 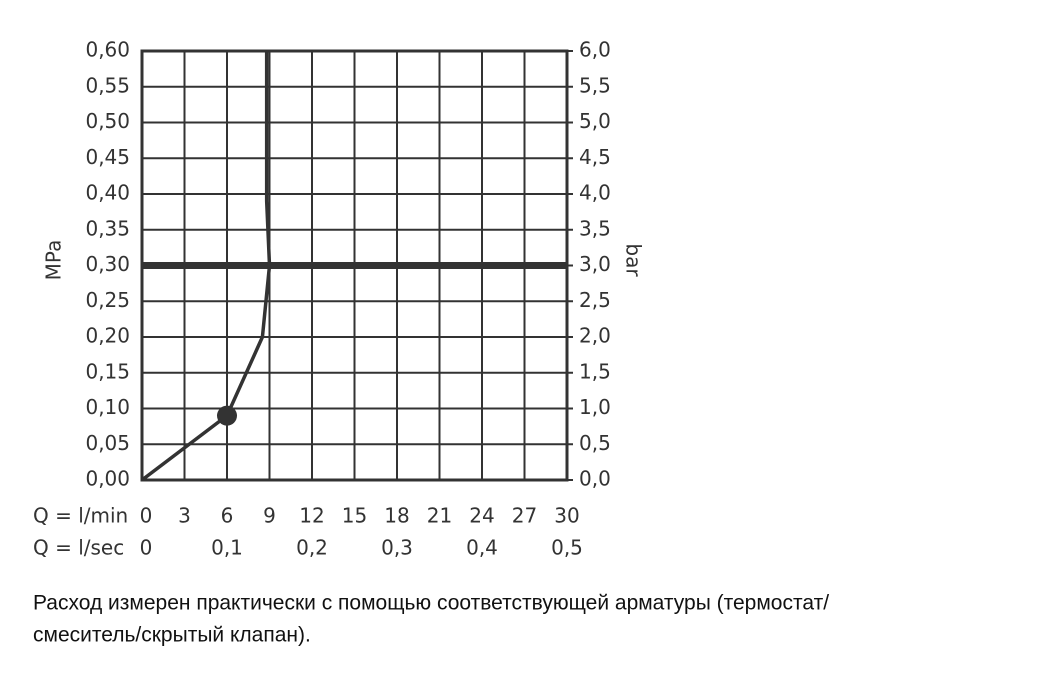 What do you see at coordinates (107, 193) in the screenshot?
I see `y-tick-label: 0,40` at bounding box center [107, 193].